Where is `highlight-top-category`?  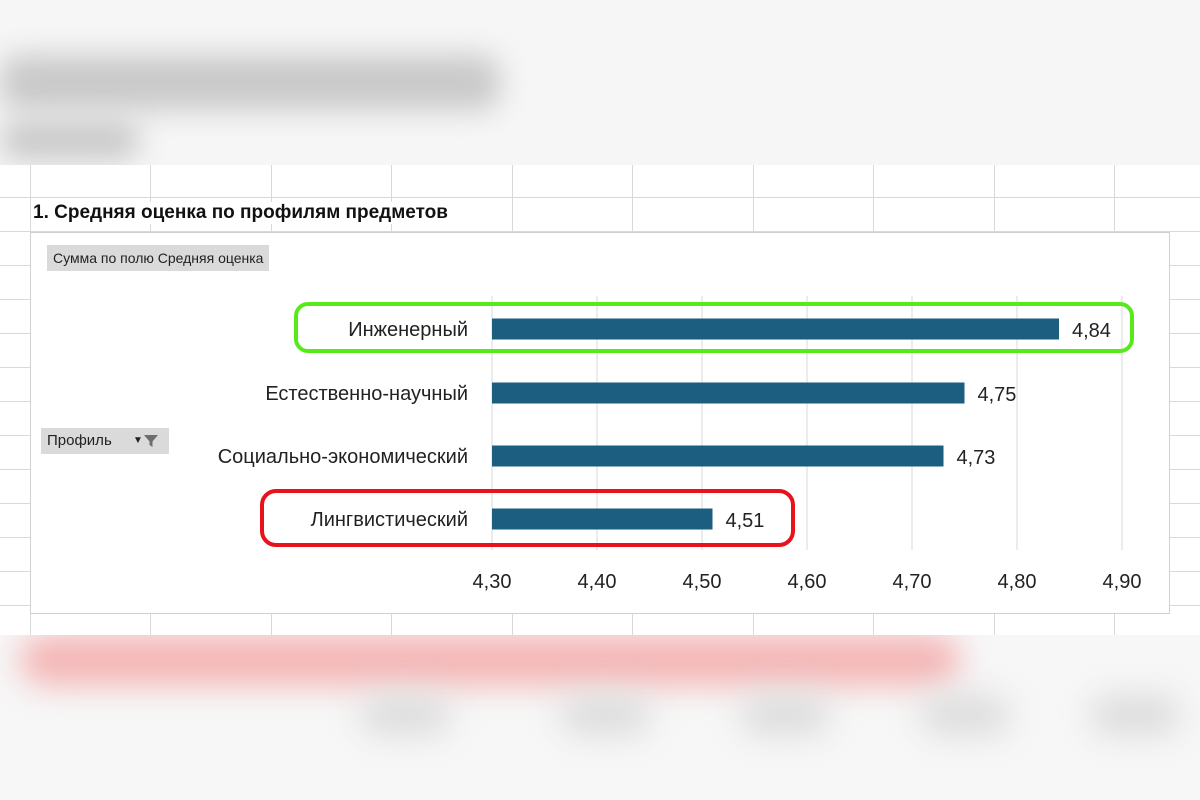
highlight-top-category is located at coordinates (714, 327).